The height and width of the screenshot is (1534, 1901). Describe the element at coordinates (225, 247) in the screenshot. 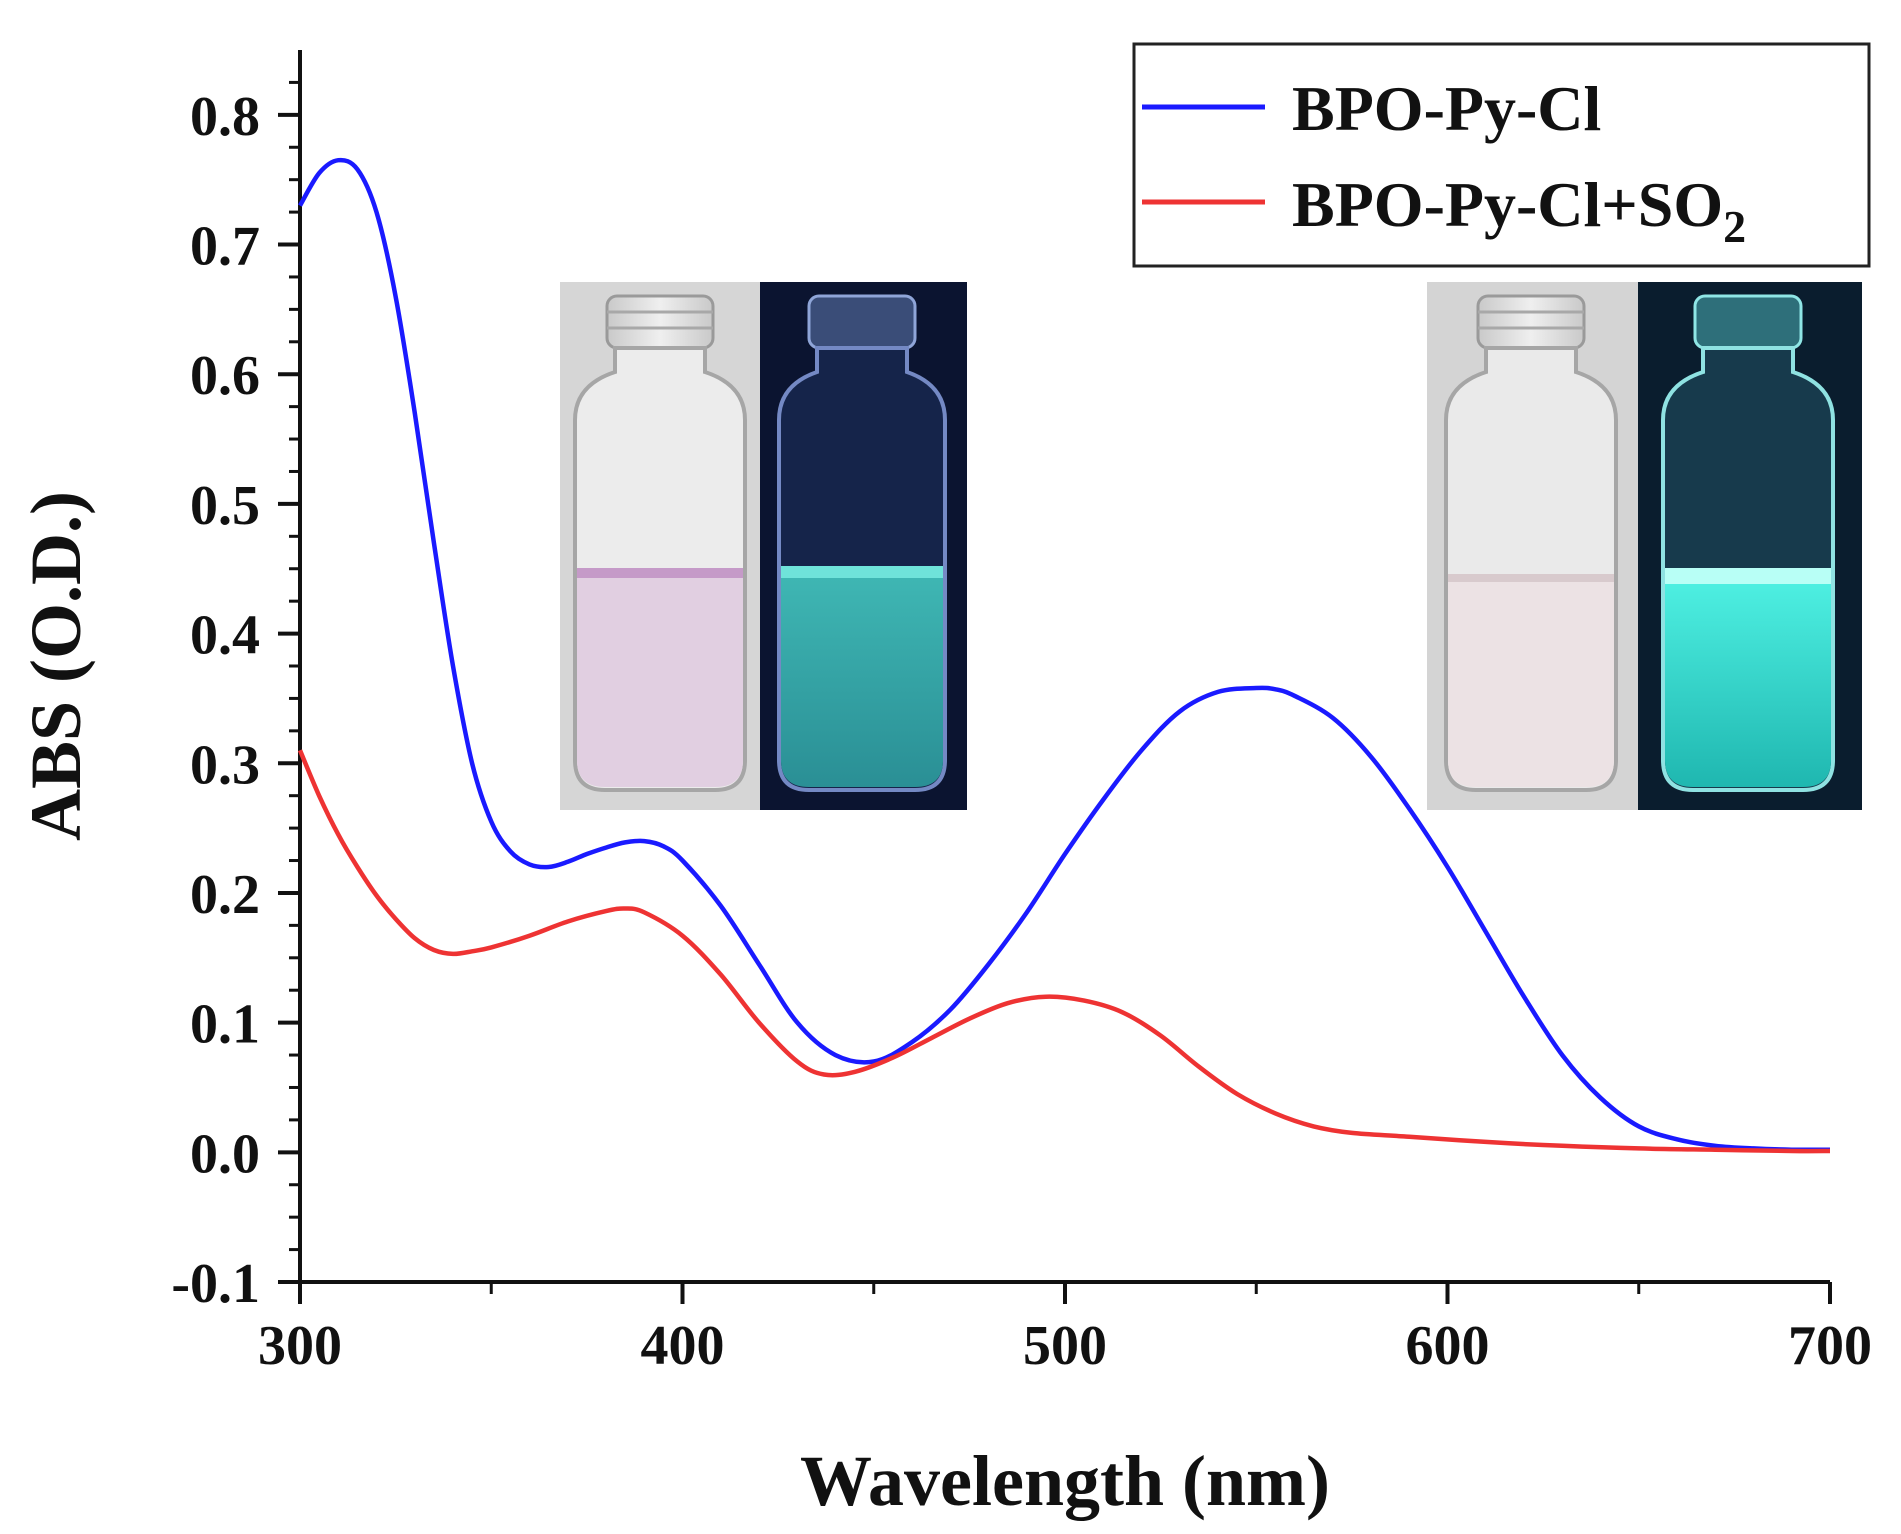

I see `y-tick-label: 0.7` at that location.